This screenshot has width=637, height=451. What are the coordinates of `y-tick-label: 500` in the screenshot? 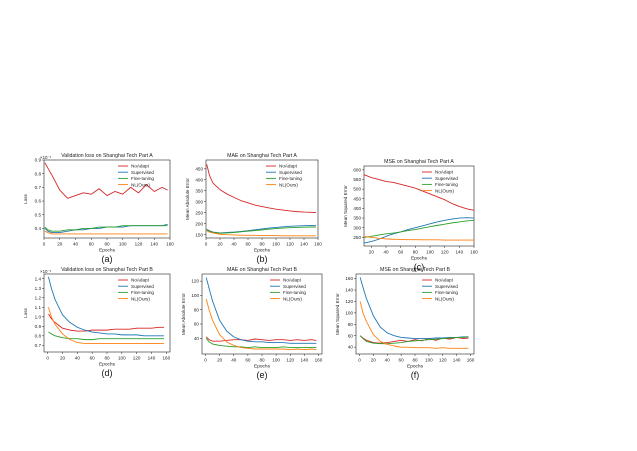 It's located at (357, 189).